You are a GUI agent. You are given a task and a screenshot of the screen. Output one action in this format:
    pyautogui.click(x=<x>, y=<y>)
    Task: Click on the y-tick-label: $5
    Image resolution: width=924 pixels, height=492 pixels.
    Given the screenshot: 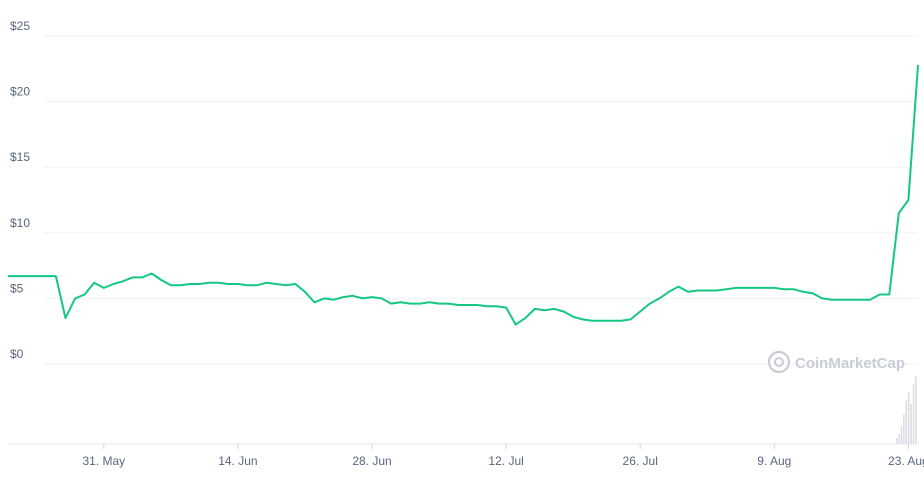 What is the action you would take?
    pyautogui.click(x=17, y=288)
    